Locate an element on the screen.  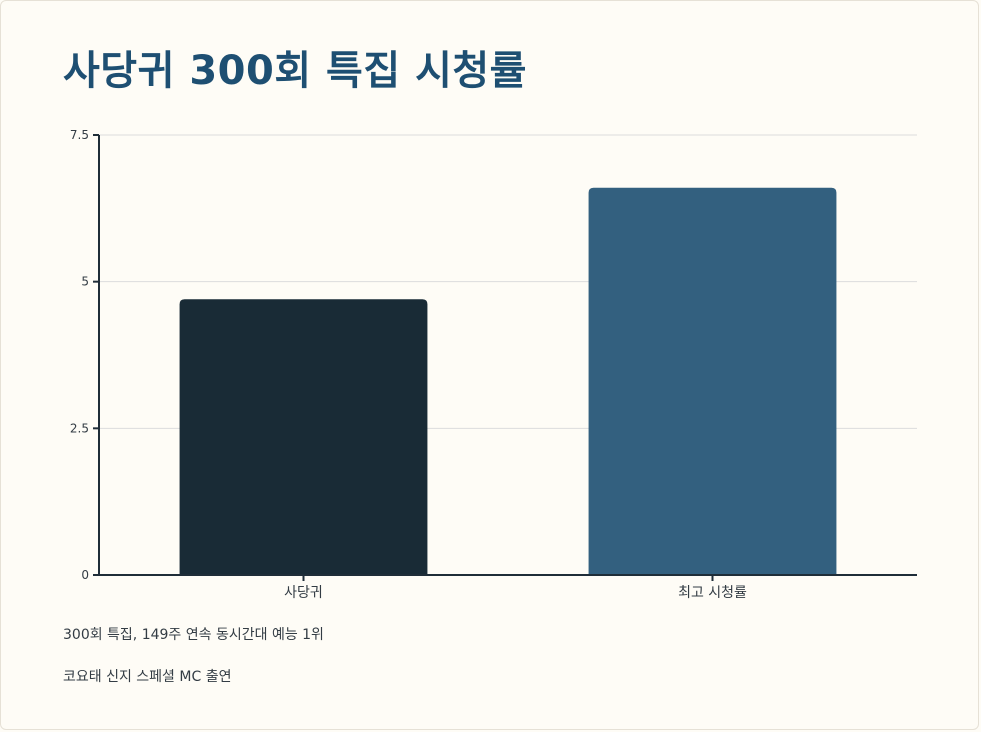
caption-note-2: 코요태 신지 스페셜 MC 출연 is located at coordinates (147, 677).